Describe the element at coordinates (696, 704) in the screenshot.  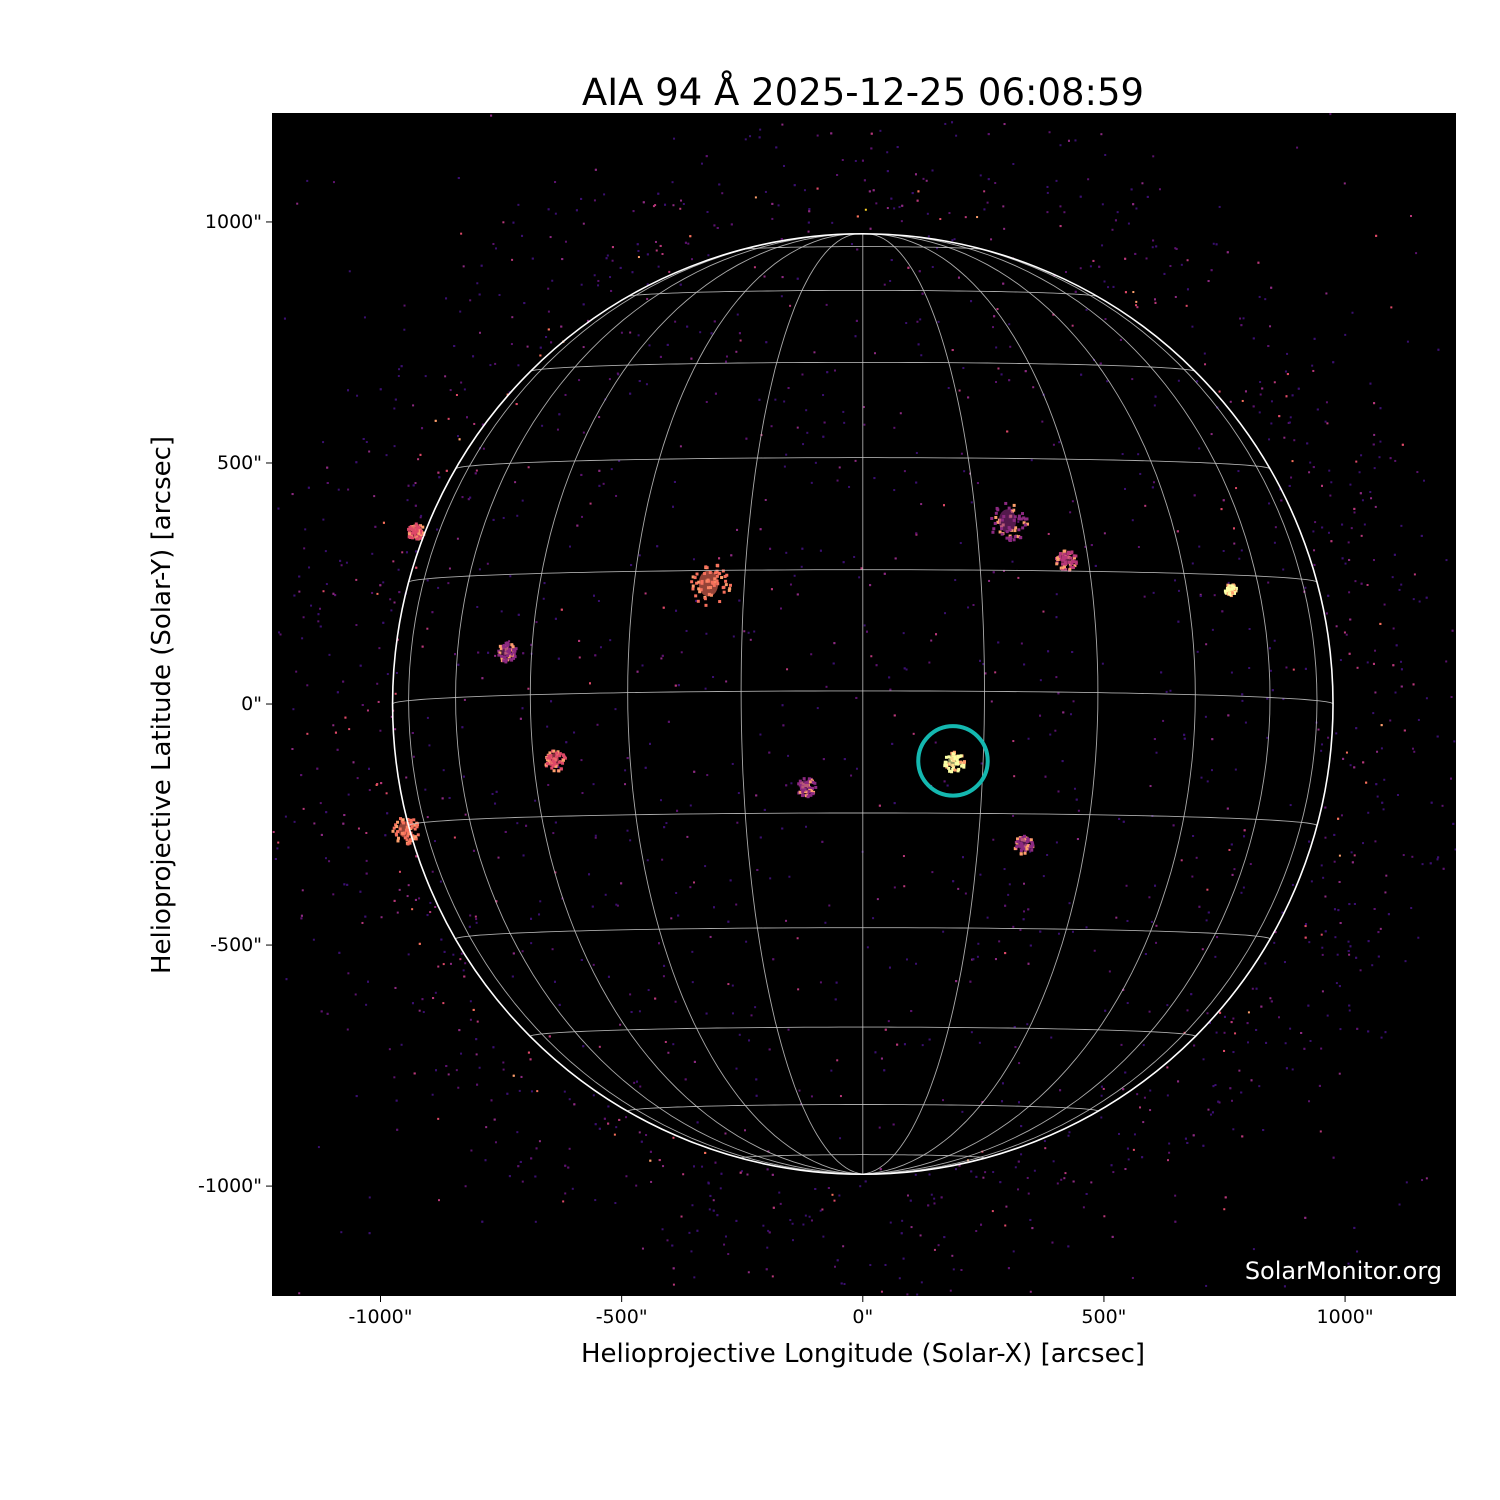
I see `meridian-line` at that location.